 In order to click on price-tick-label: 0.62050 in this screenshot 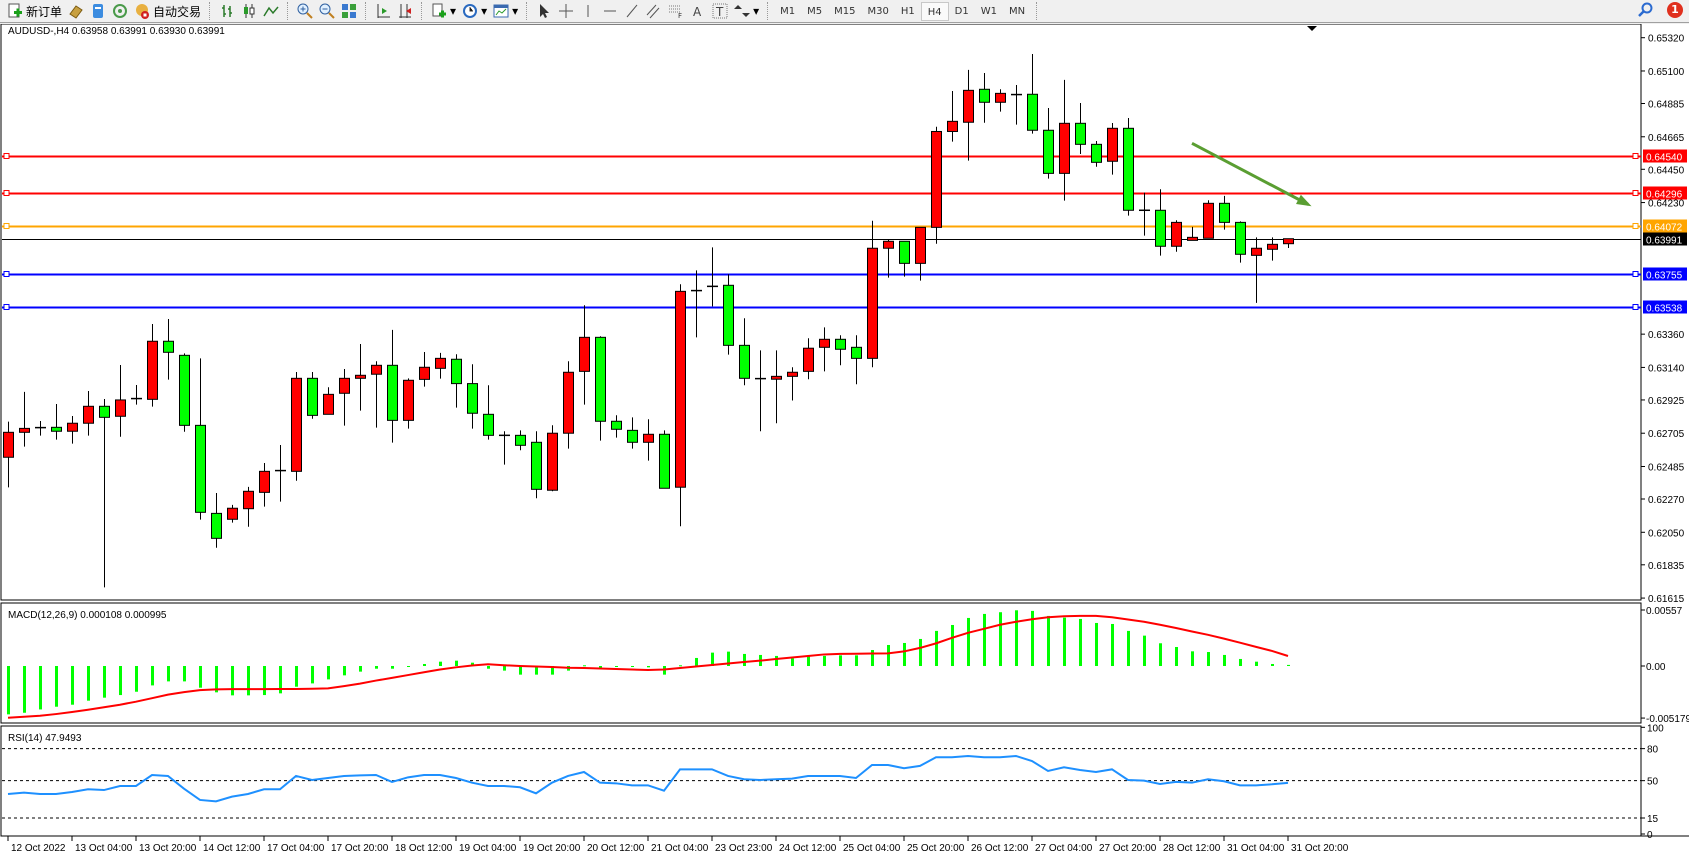, I will do `click(1666, 533)`.